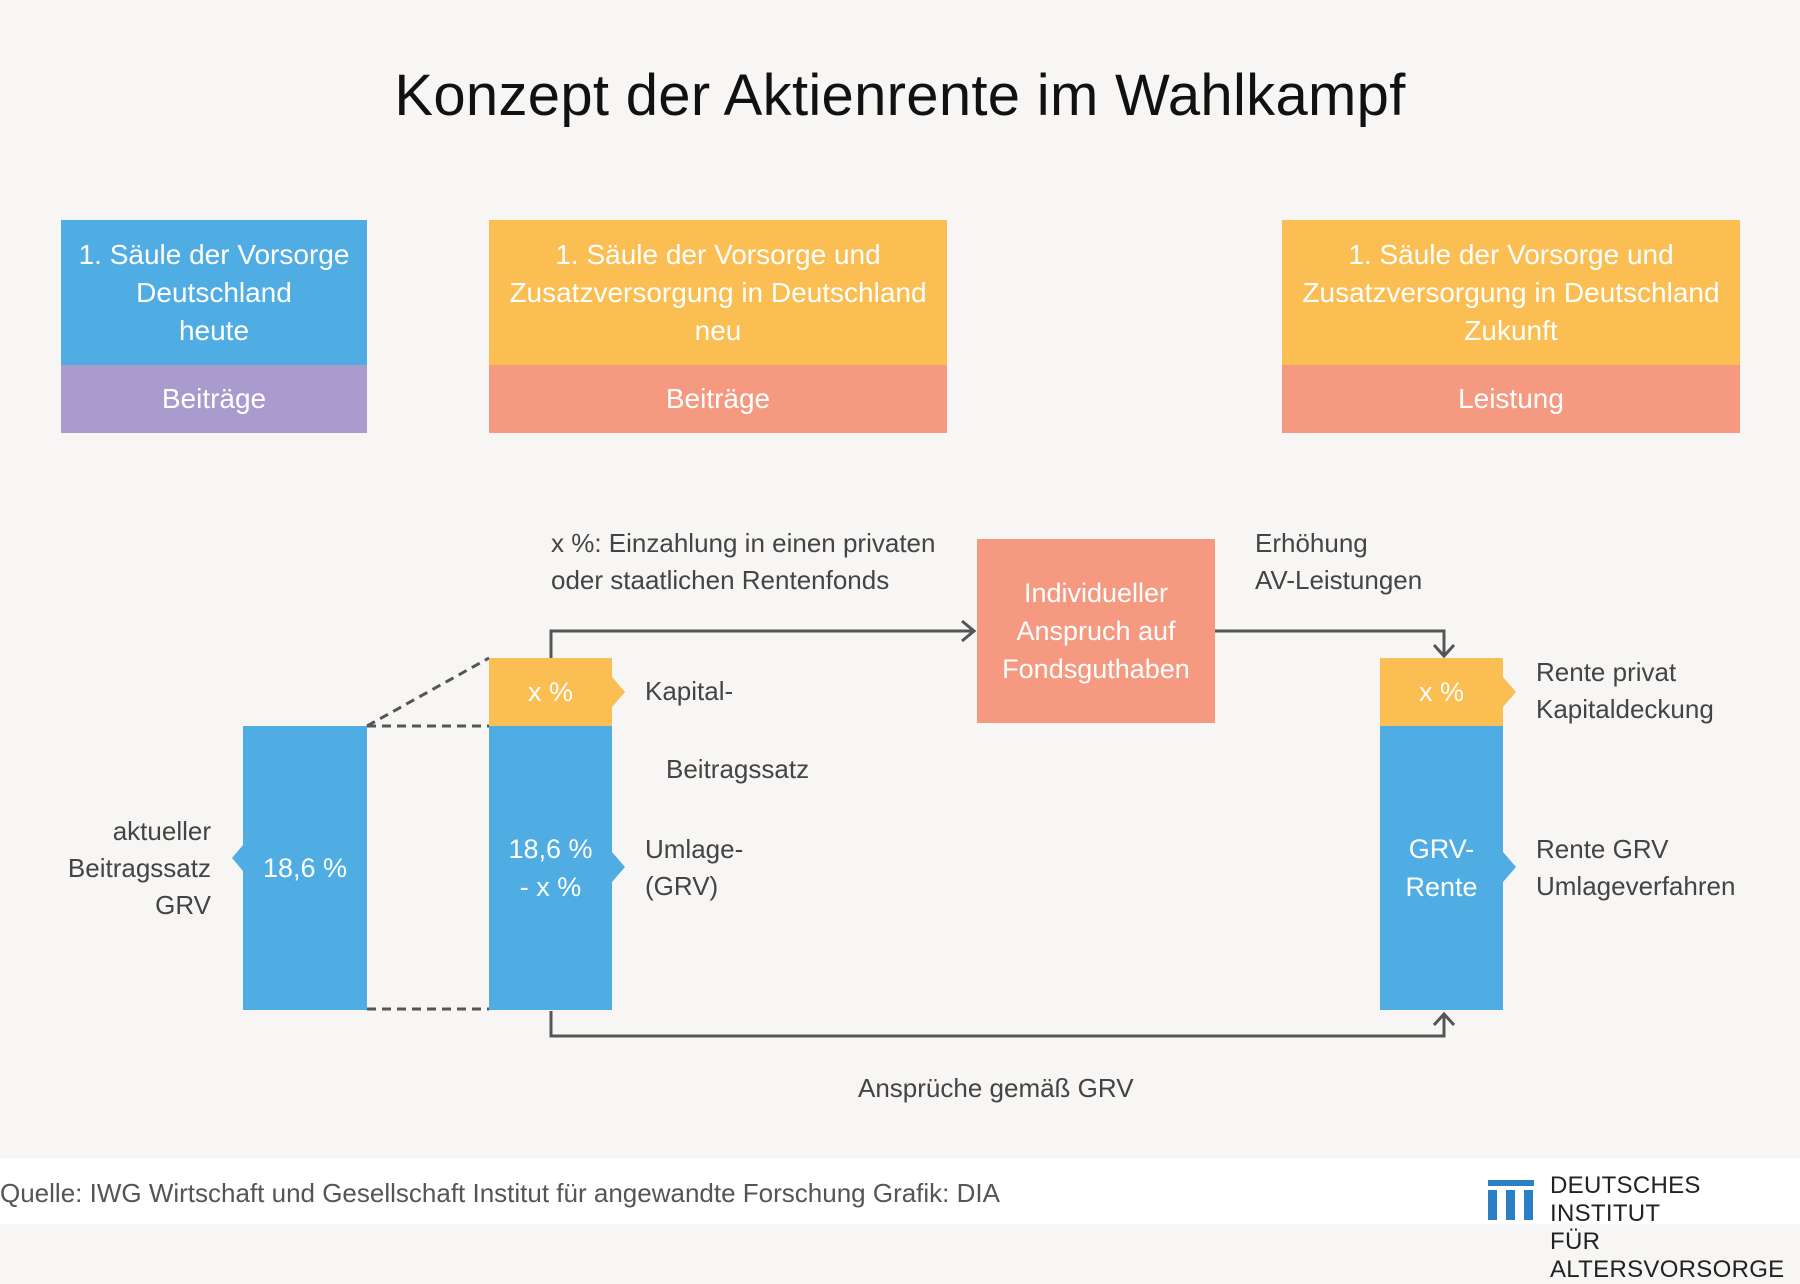  Describe the element at coordinates (720, 580) in the screenshot. I see `note-line: oder staatlichen Rentenfonds` at that location.